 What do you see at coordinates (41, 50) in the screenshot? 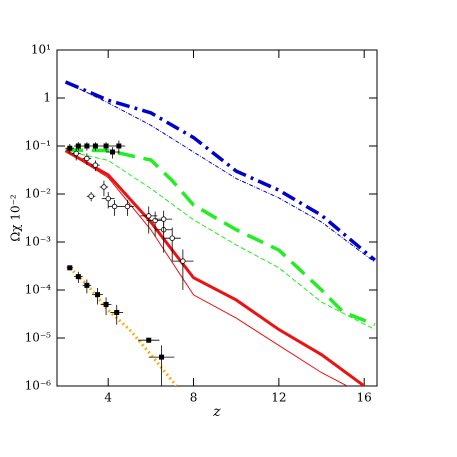
I see `y-tick-label: 10¹` at bounding box center [41, 50].